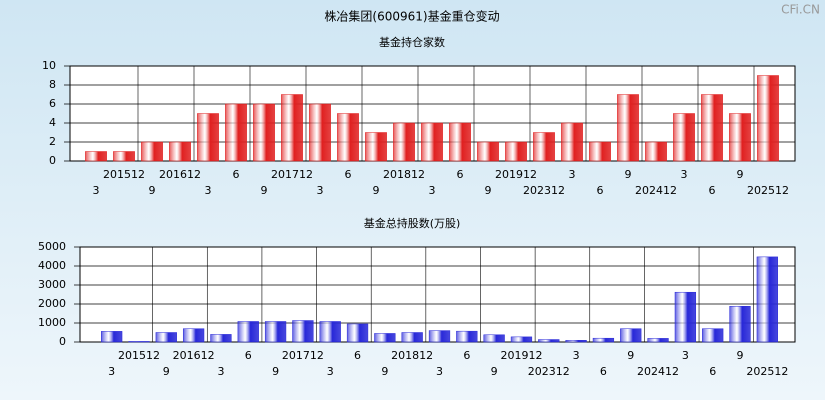 The image size is (825, 400). What do you see at coordinates (52, 303) in the screenshot?
I see `y-tick-label: 2000` at bounding box center [52, 303].